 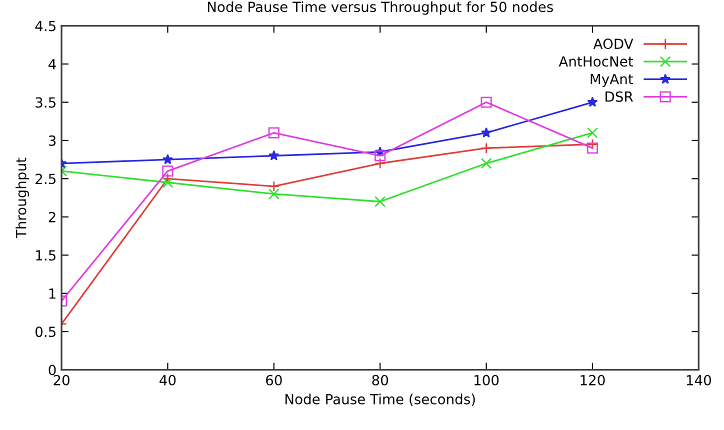 What do you see at coordinates (52, 64) in the screenshot?
I see `y-tick-label: 4` at bounding box center [52, 64].